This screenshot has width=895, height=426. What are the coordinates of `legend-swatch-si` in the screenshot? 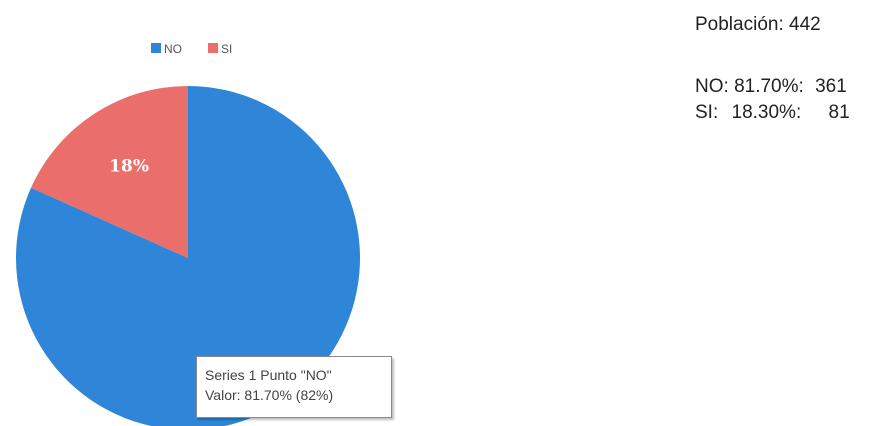 It's located at (213, 48).